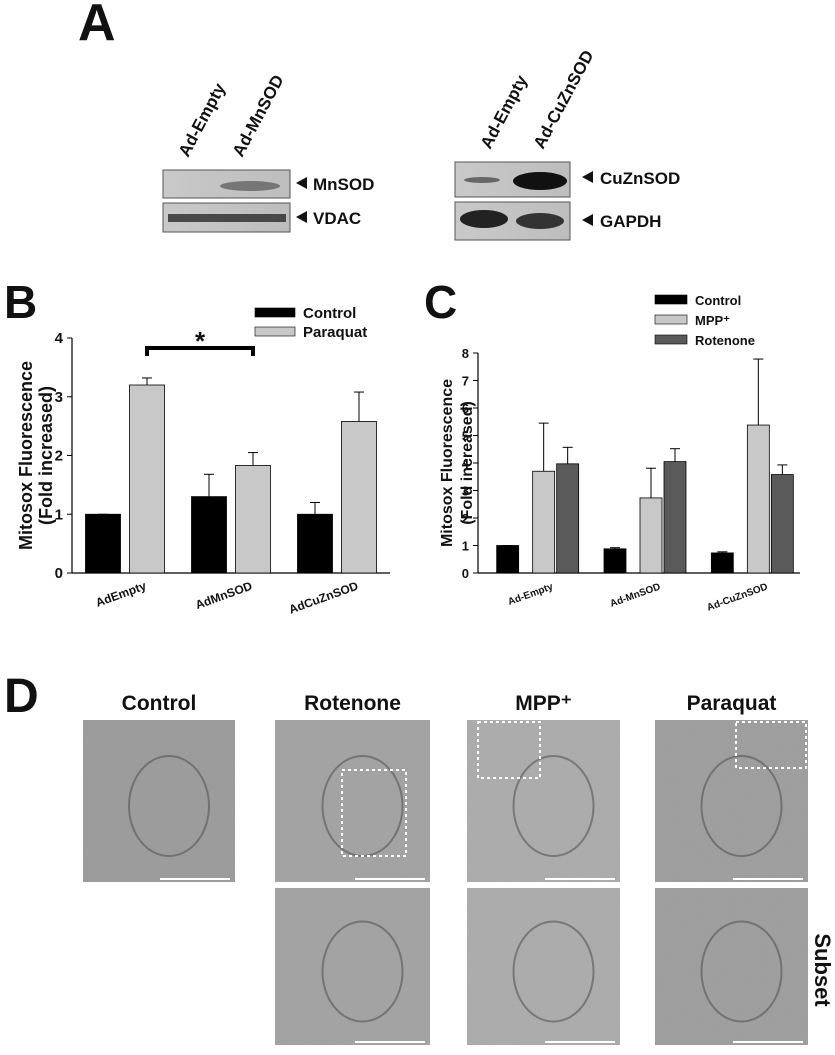  What do you see at coordinates (335, 332) in the screenshot?
I see `legend-label: Paraquat` at bounding box center [335, 332].